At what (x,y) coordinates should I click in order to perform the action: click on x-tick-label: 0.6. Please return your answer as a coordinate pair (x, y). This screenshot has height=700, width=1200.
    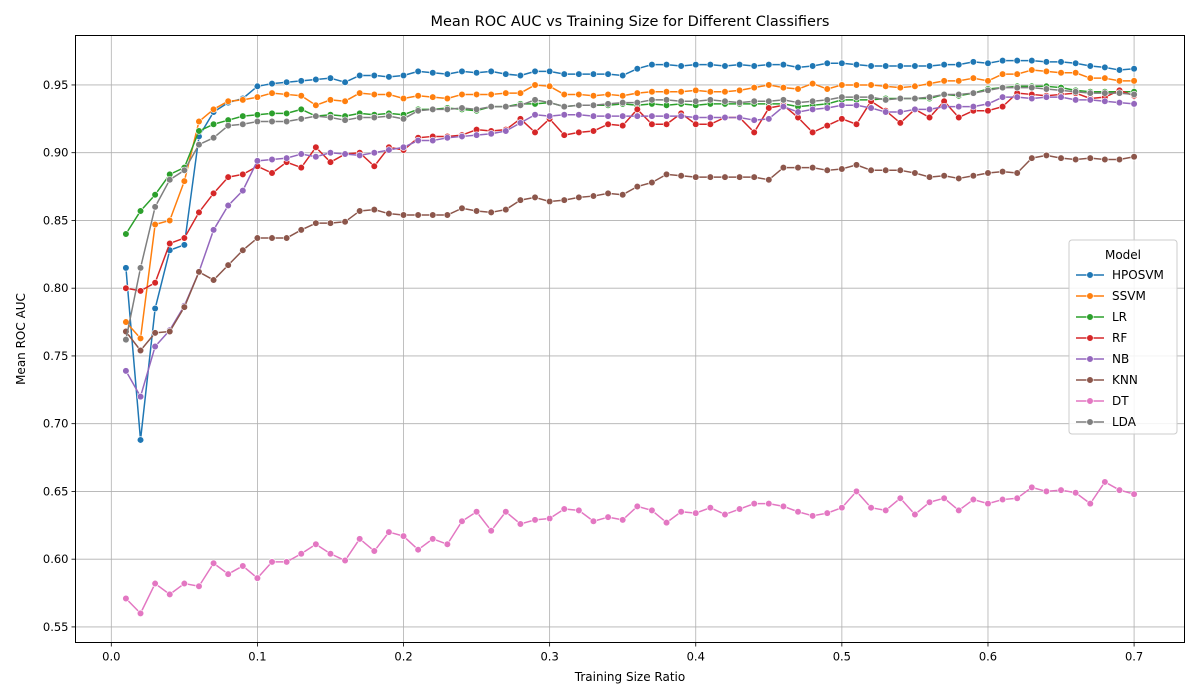
    Looking at the image, I should click on (988, 657).